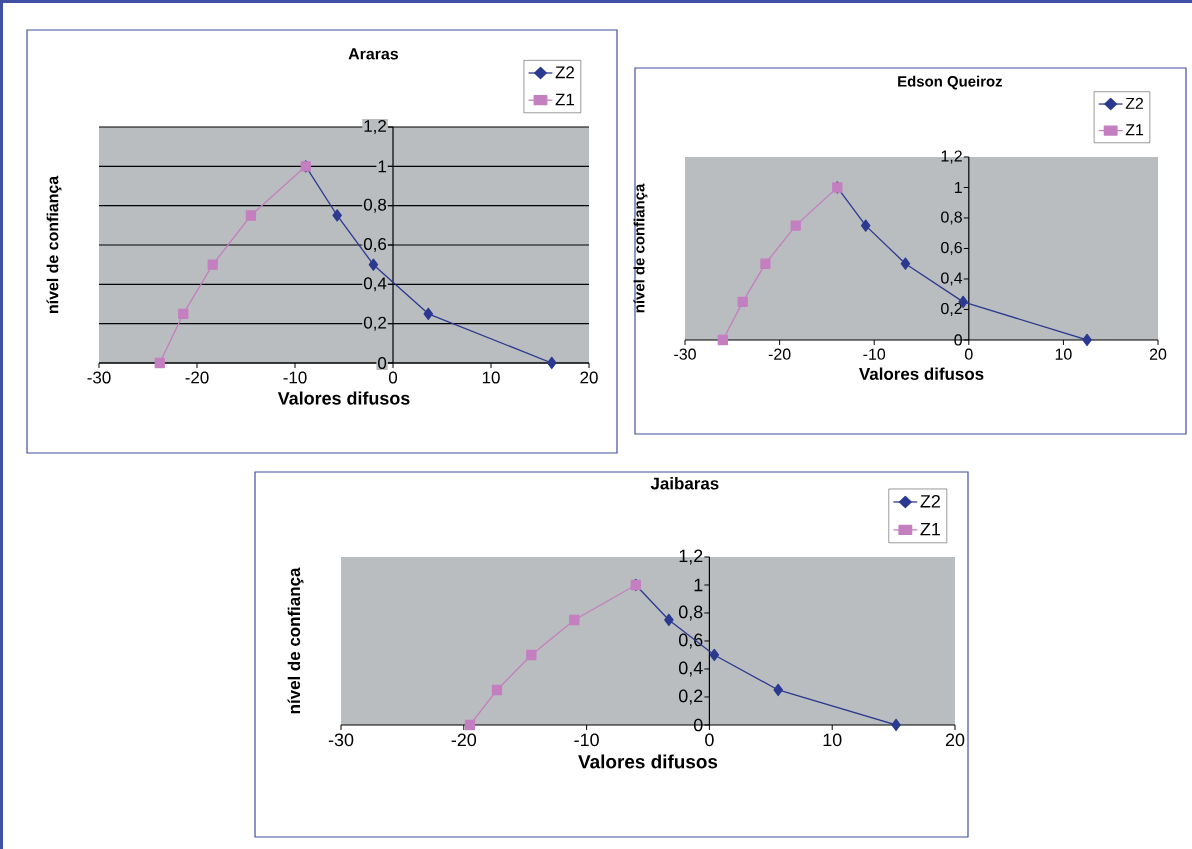 The width and height of the screenshot is (1192, 849). Describe the element at coordinates (373, 54) in the screenshot. I see `chart-title: Araras` at that location.